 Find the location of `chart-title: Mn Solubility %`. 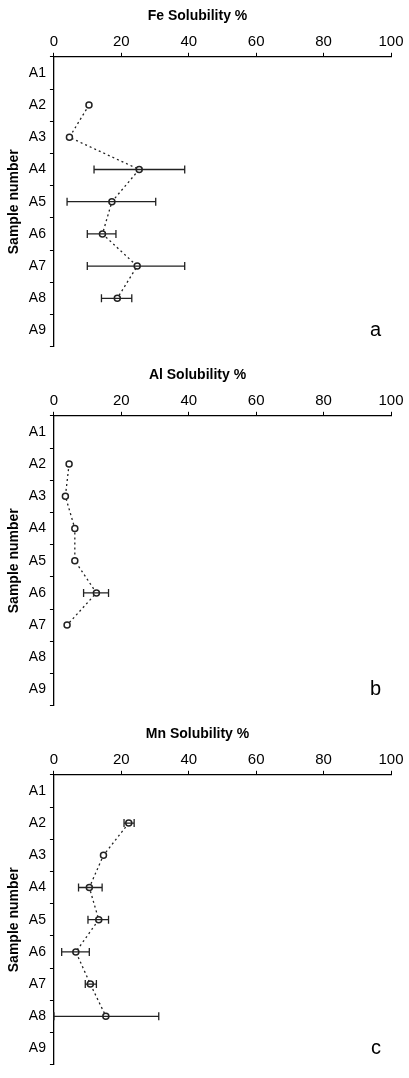

chart-title: Mn Solubility % is located at coordinates (197, 733).